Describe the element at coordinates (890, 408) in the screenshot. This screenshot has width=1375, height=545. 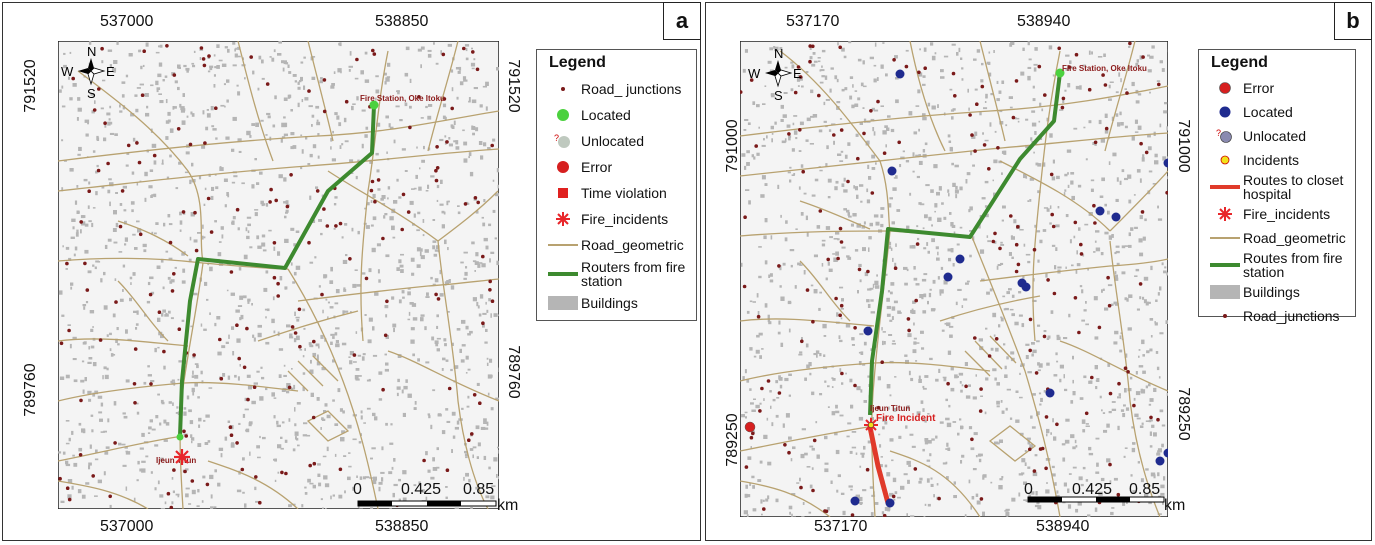
I see `incident-sublabel: Ijeun Titun` at that location.